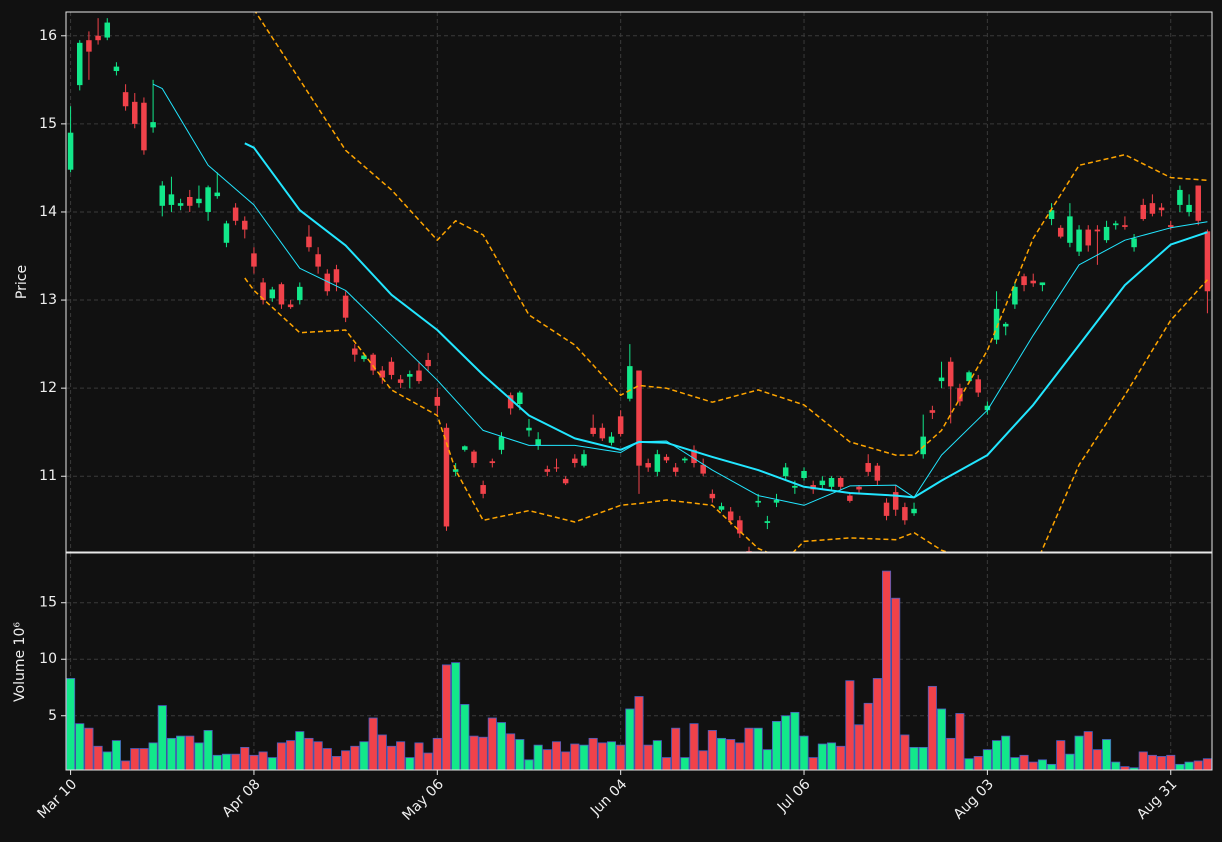  What do you see at coordinates (22, 282) in the screenshot?
I see `price-axis-label: Price` at bounding box center [22, 282].